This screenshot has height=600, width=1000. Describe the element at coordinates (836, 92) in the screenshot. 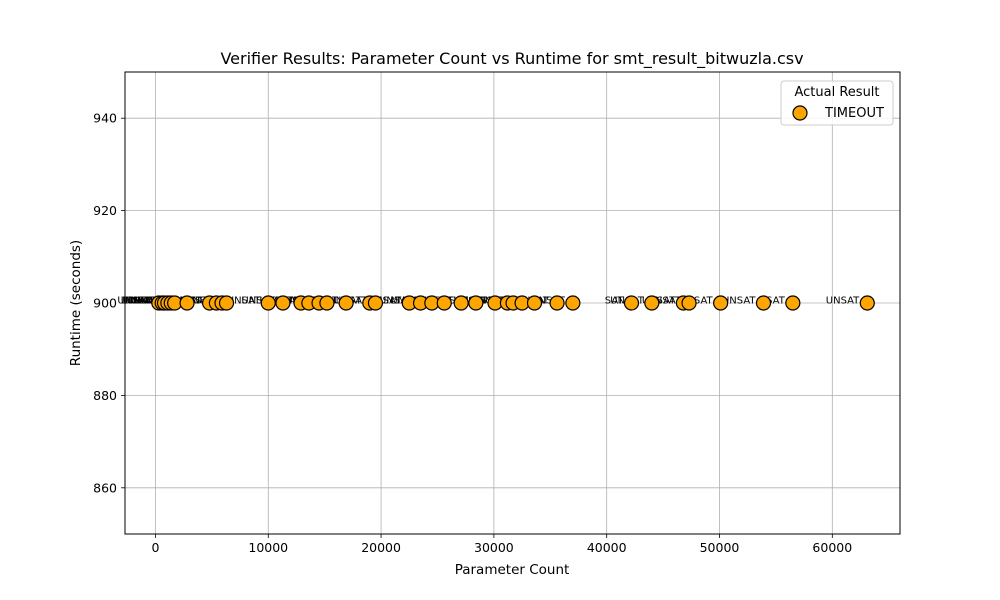

I see `legend-title: Actual Result` at that location.